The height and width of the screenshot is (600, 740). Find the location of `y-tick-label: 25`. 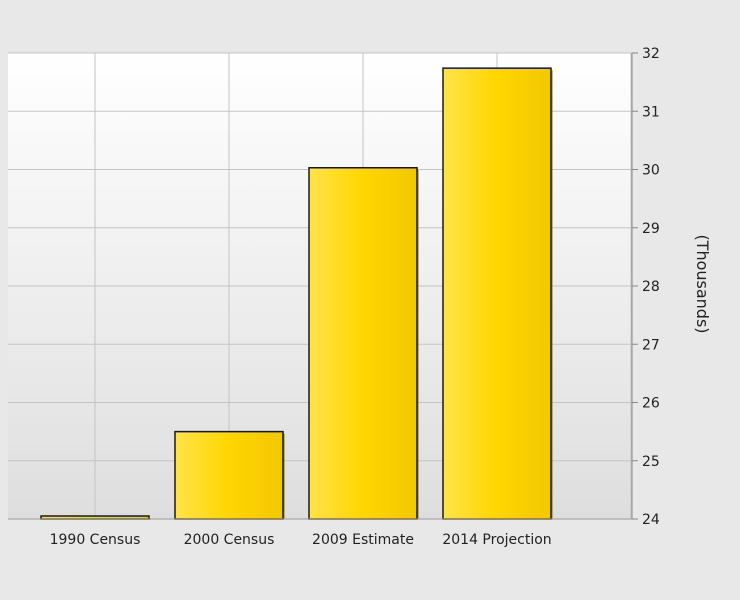

y-tick-label: 25 is located at coordinates (651, 462).